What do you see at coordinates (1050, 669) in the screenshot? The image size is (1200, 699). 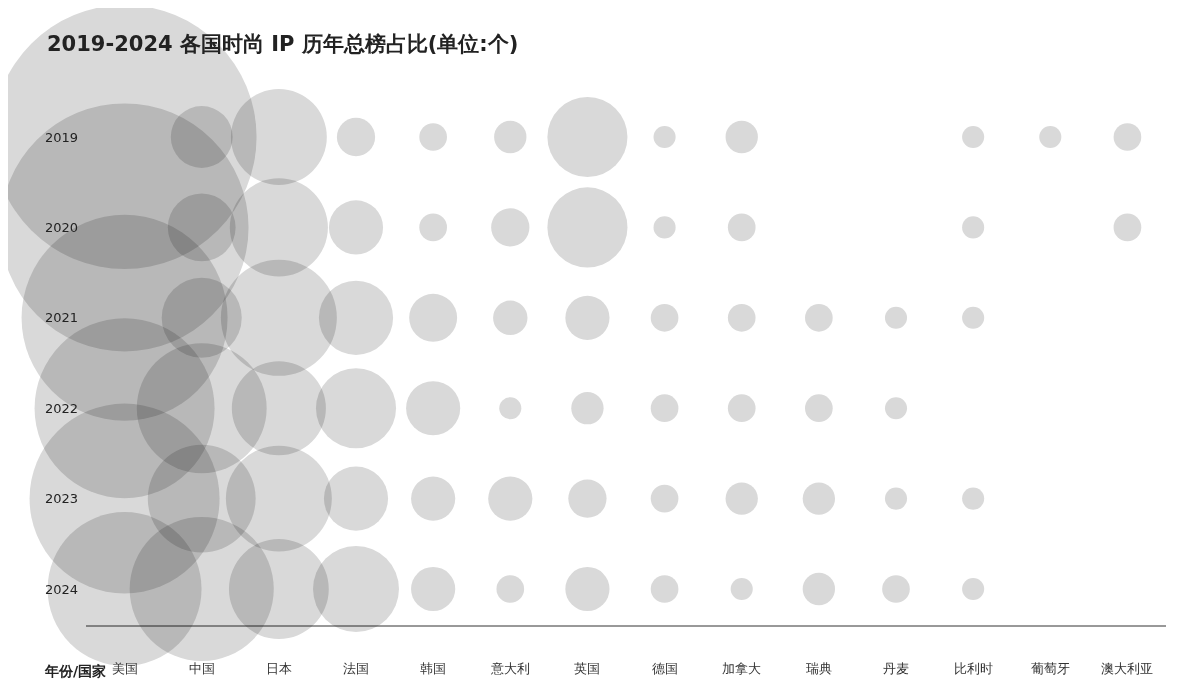 I see `x-tick-label: 葡萄牙` at bounding box center [1050, 669].